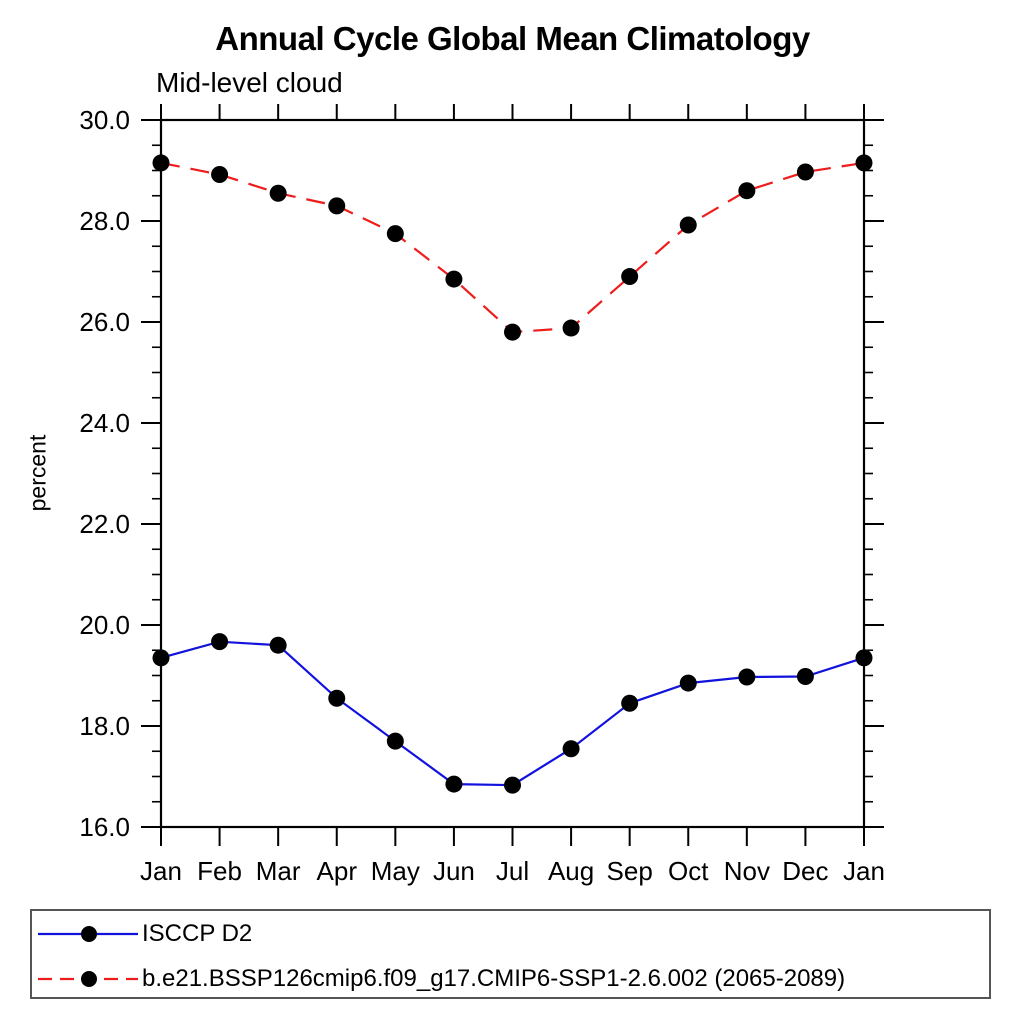 This screenshot has height=1024, width=1024. I want to click on x-tick-label: Jun, so click(454, 871).